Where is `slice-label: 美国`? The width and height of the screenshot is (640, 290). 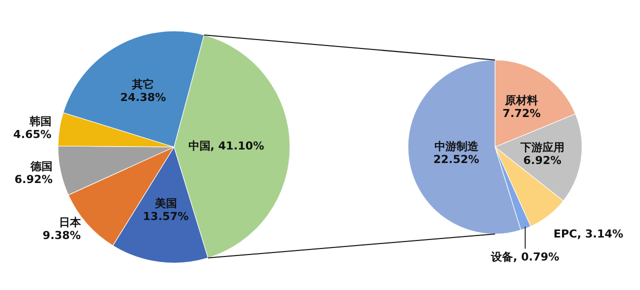 slice-label: 美国 is located at coordinates (165, 203).